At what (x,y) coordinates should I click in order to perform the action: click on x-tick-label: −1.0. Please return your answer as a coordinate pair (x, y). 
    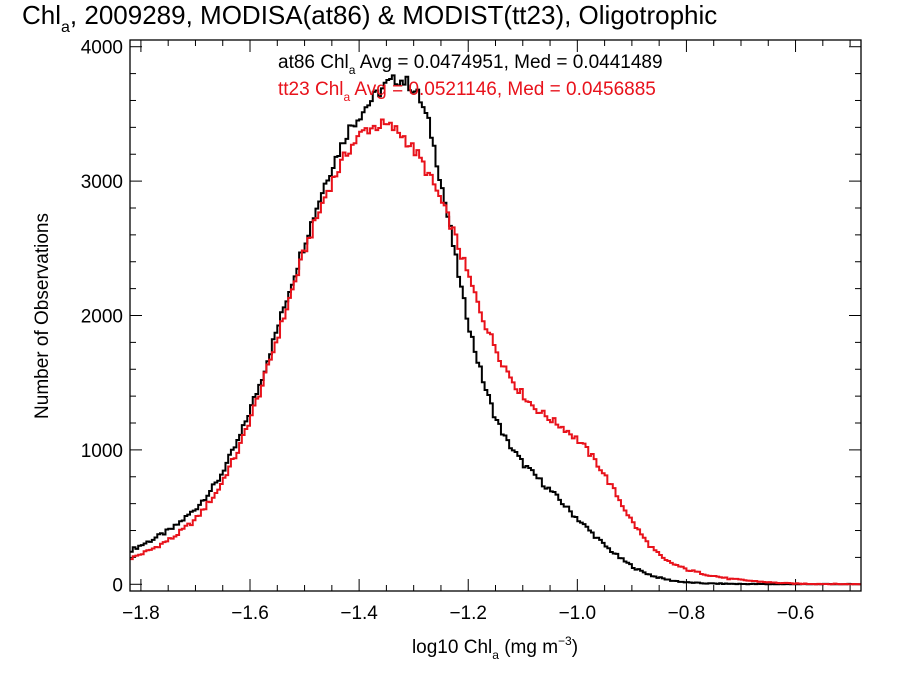
    Looking at the image, I should click on (578, 613).